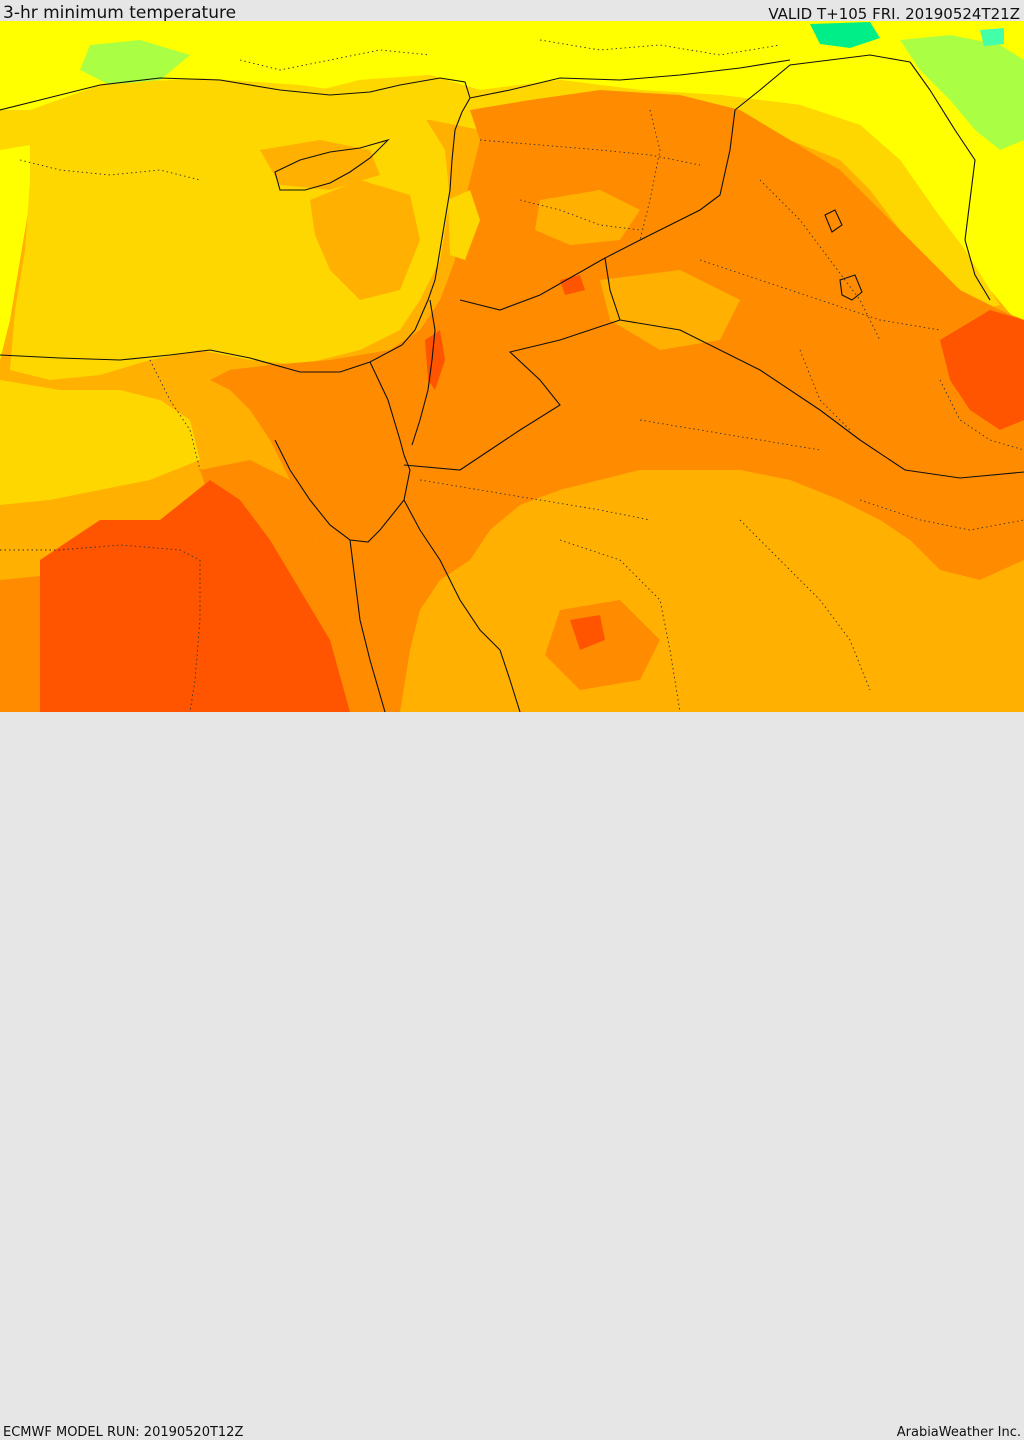  What do you see at coordinates (201, 358) in the screenshot?
I see `coastline-egypt-north` at bounding box center [201, 358].